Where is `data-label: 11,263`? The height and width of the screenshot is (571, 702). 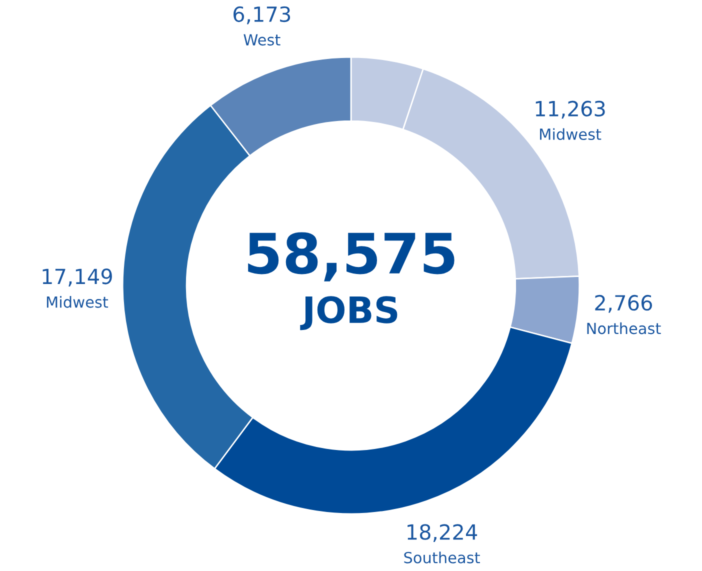
data-label: 11,263 is located at coordinates (570, 109).